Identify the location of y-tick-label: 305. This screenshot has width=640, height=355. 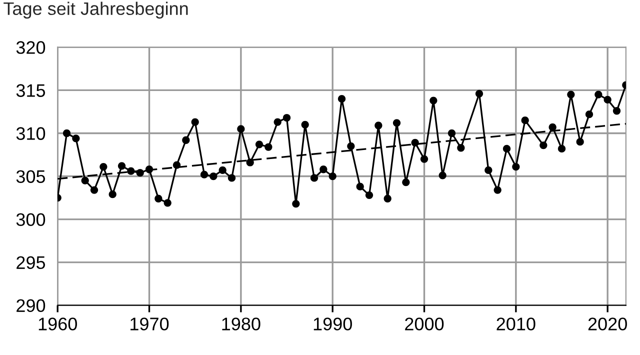
(31, 176).